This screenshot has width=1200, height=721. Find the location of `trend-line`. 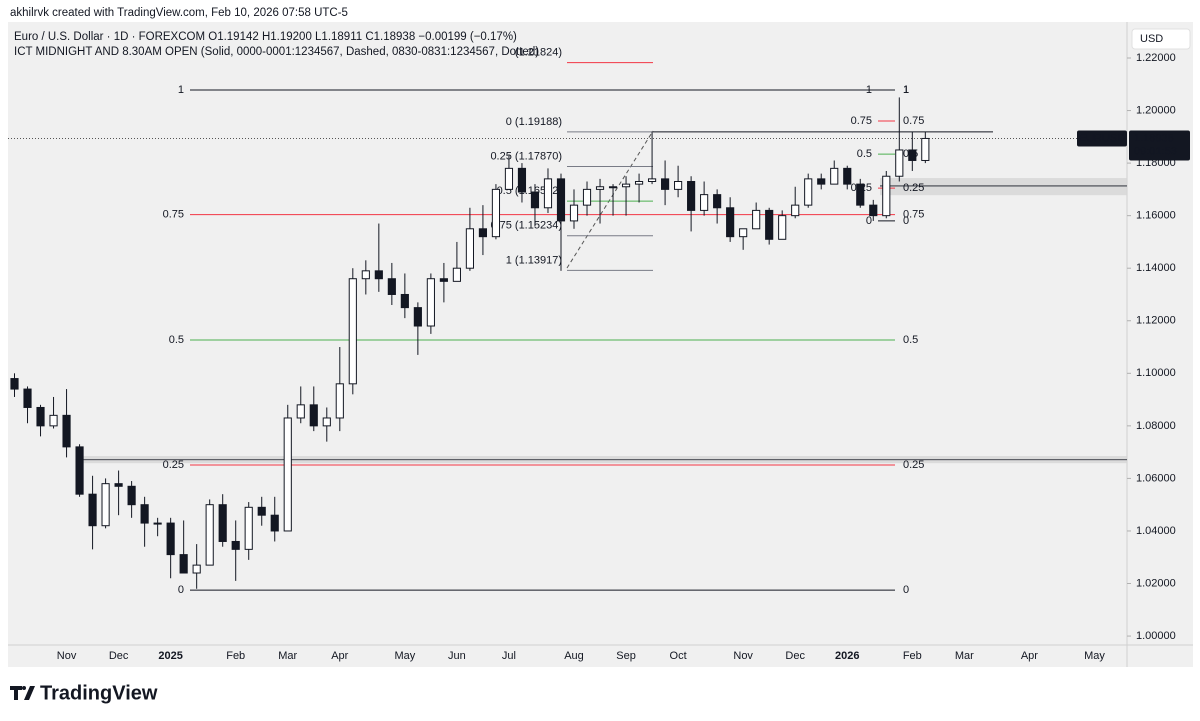

trend-line is located at coordinates (610, 199).